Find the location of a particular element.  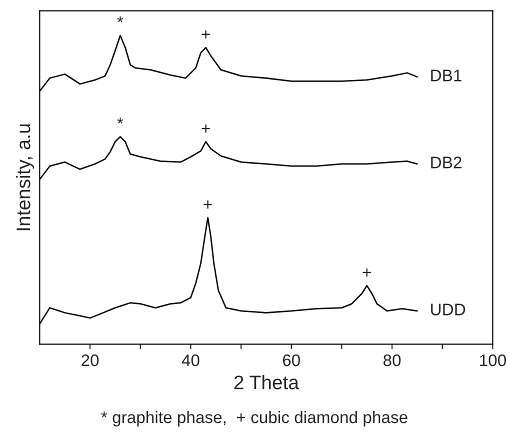

series-label: UDD is located at coordinates (448, 310).